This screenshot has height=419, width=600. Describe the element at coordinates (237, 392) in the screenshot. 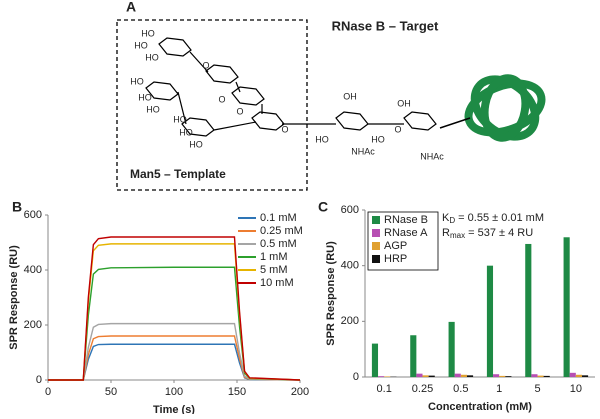

I see `x-tick-label: 150` at that location.